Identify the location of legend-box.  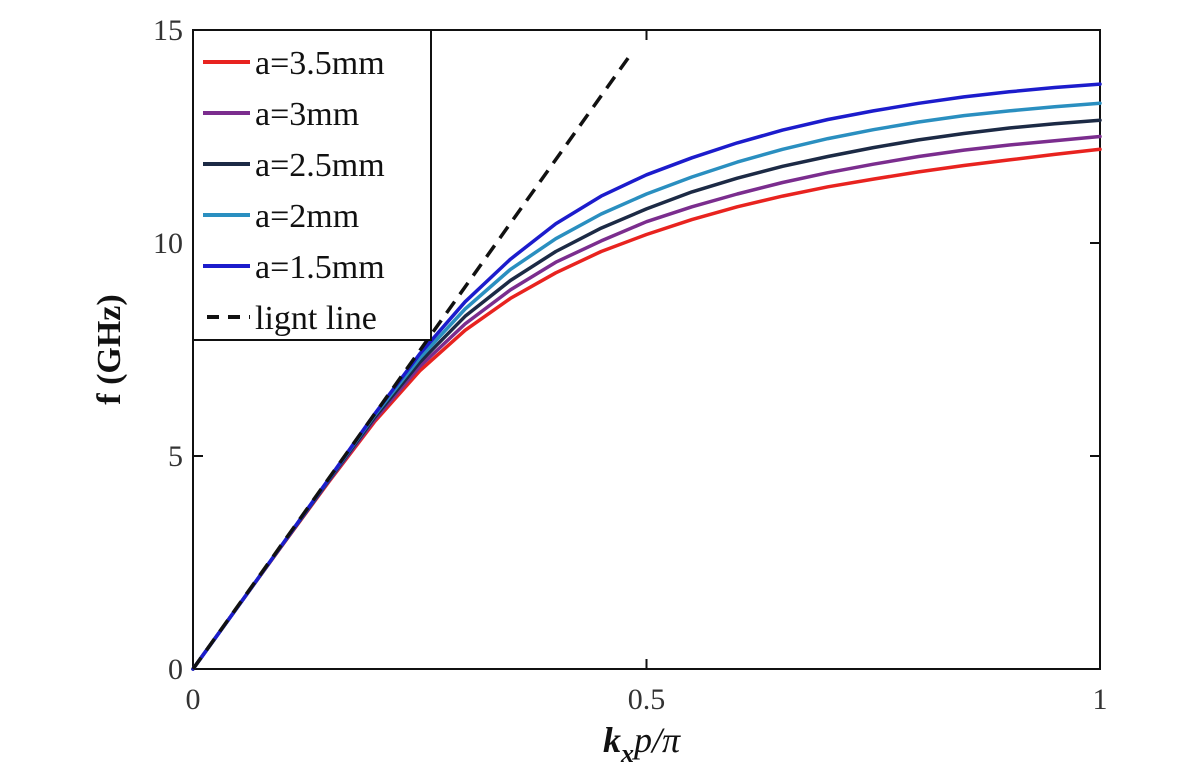
(312, 185).